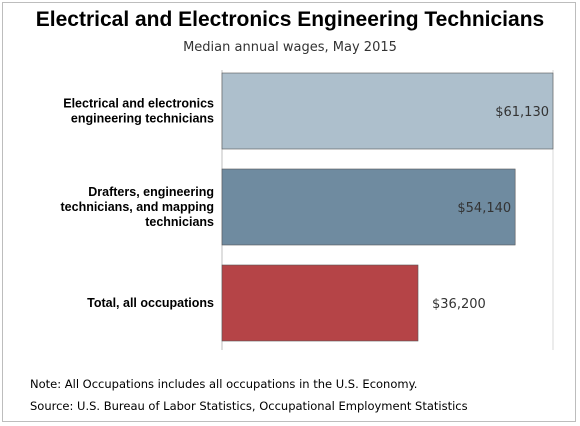 The height and width of the screenshot is (426, 580). Describe the element at coordinates (484, 208) in the screenshot. I see `data-label: $54,140` at that location.